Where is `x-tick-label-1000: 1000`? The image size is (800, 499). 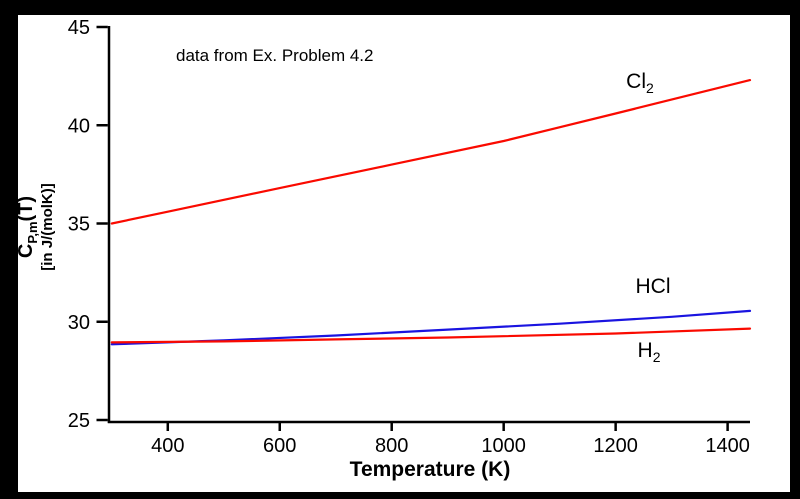
x-tick-label-1000: 1000 is located at coordinates (503, 446).